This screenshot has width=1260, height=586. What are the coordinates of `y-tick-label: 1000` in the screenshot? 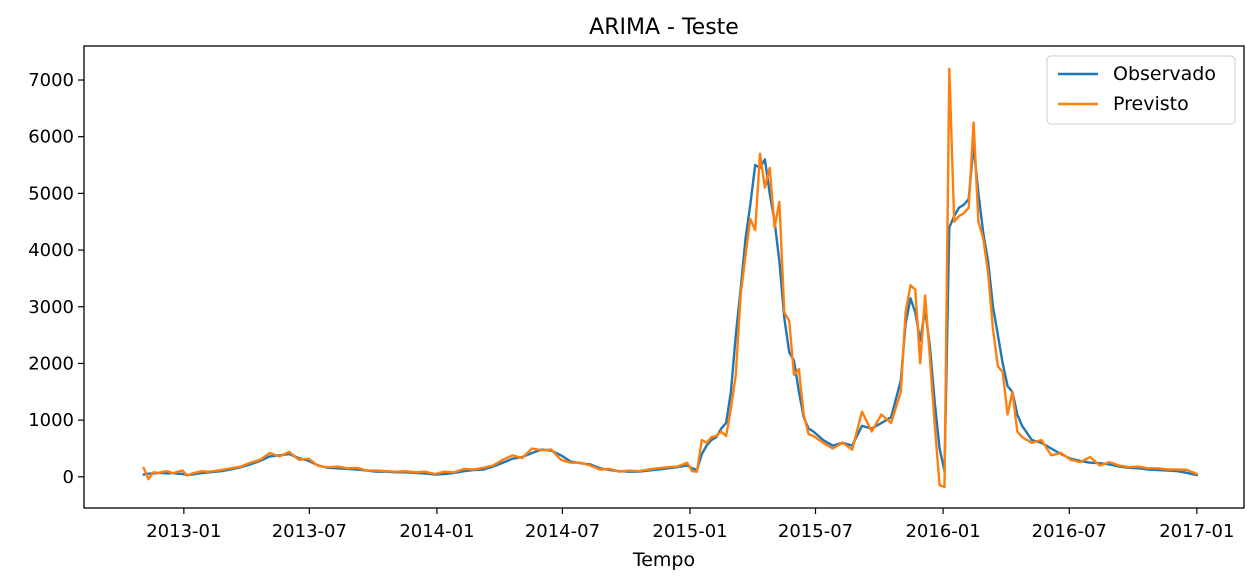 It's located at (51, 420).